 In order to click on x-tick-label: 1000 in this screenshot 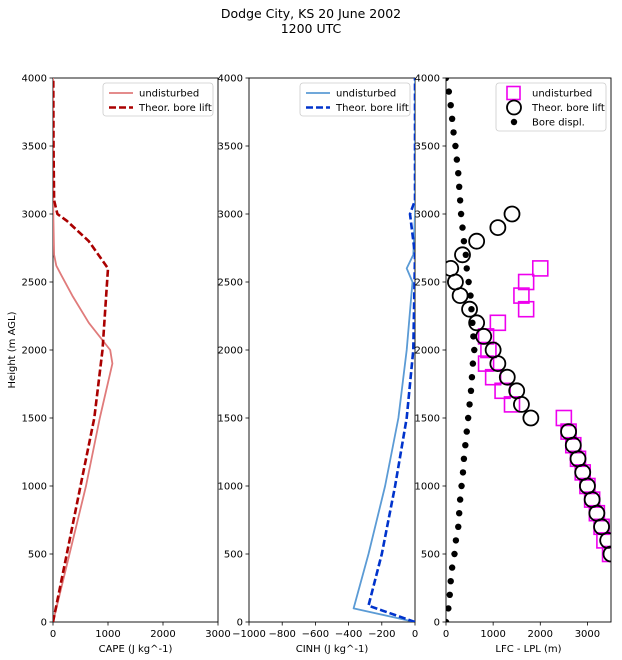, I will do `click(492, 634)`.